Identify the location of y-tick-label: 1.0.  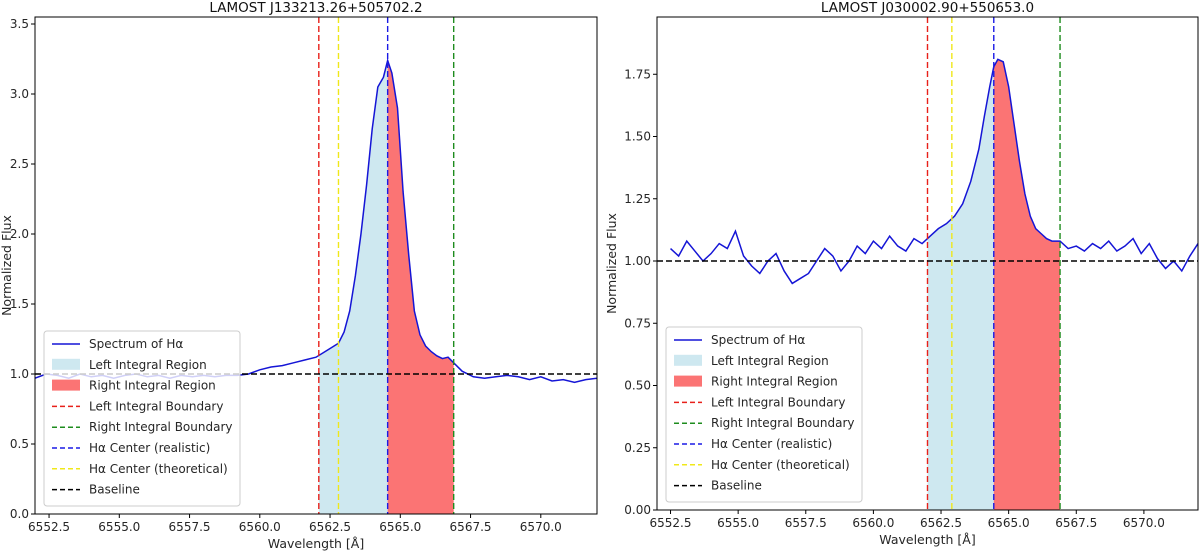
(19, 374).